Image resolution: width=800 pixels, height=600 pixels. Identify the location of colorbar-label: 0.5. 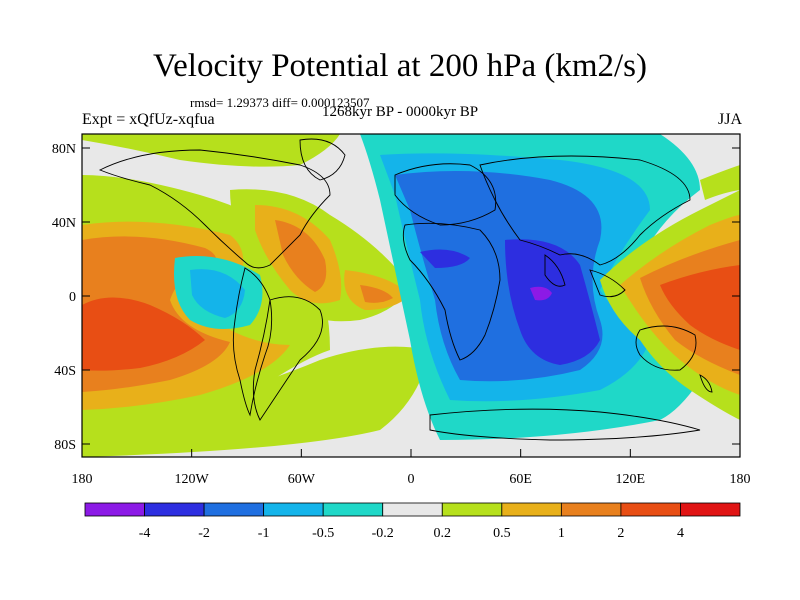
(502, 533).